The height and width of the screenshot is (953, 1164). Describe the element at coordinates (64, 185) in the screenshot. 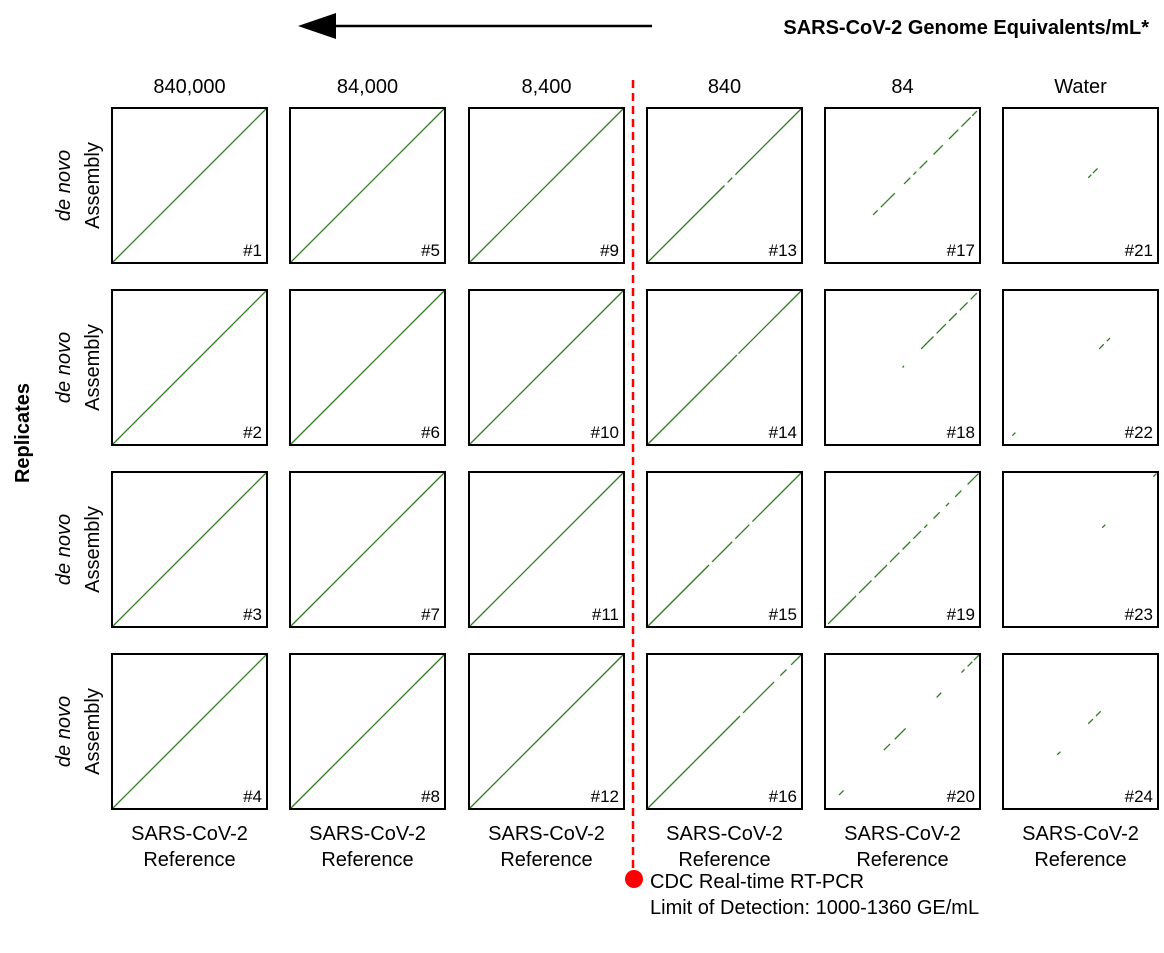

I see `row-label-italic: de novo` at that location.